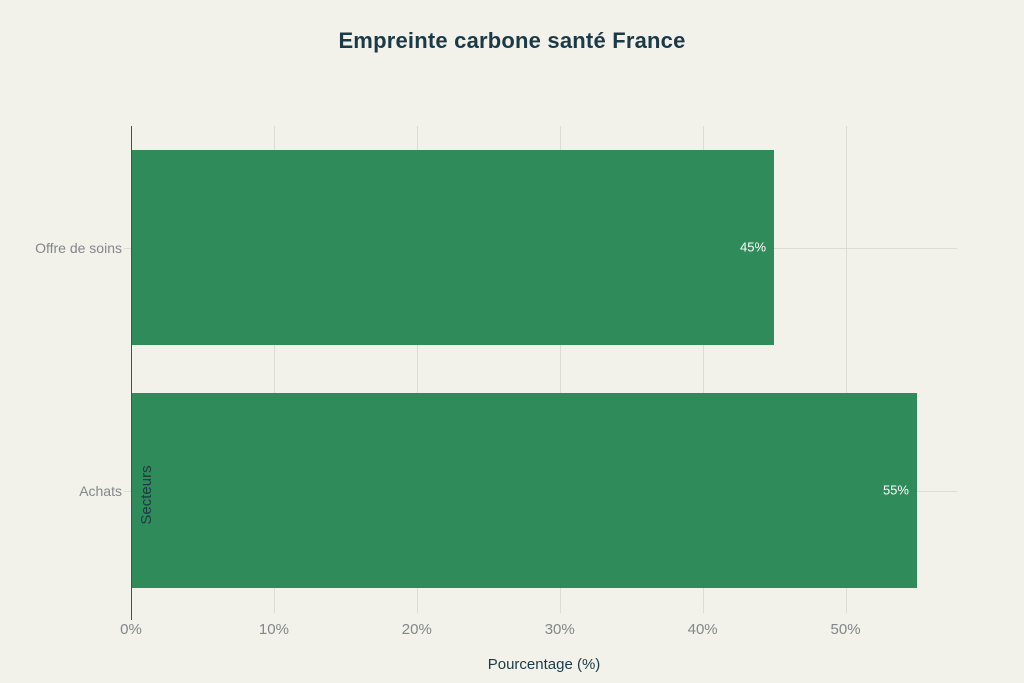 The image size is (1024, 683). What do you see at coordinates (100, 490) in the screenshot?
I see `y-category-label: Achats` at bounding box center [100, 490].